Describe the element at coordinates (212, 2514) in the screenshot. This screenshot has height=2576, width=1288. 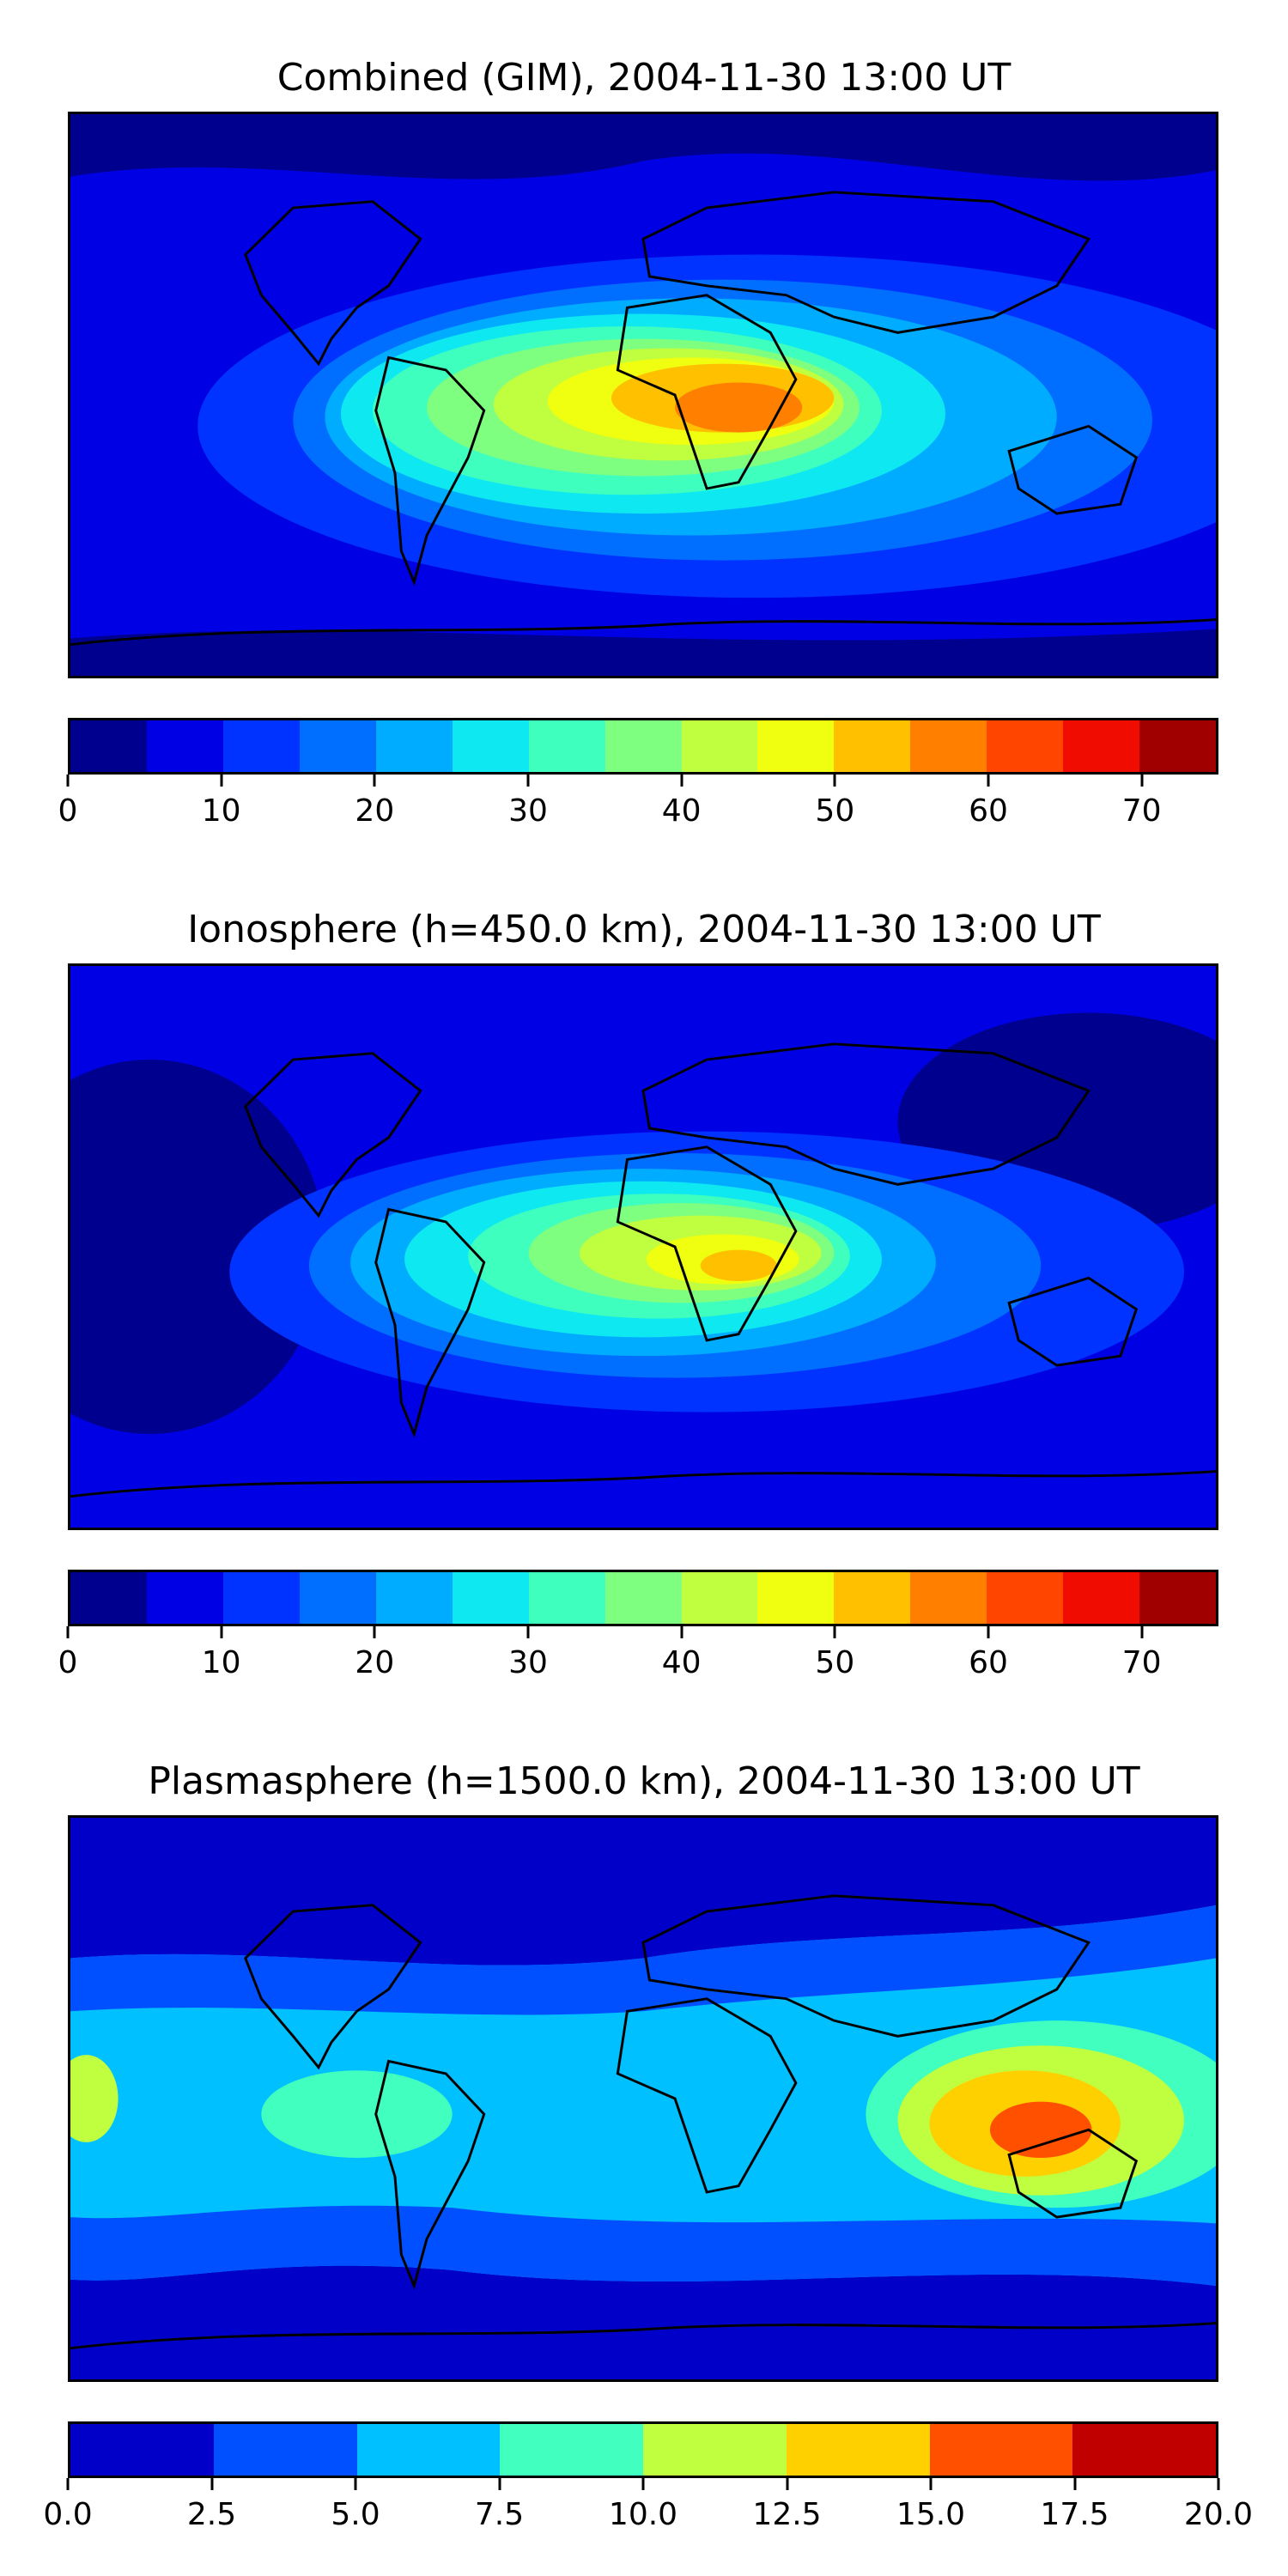
I see `colorbar-3-tick-label: 2.5` at that location.